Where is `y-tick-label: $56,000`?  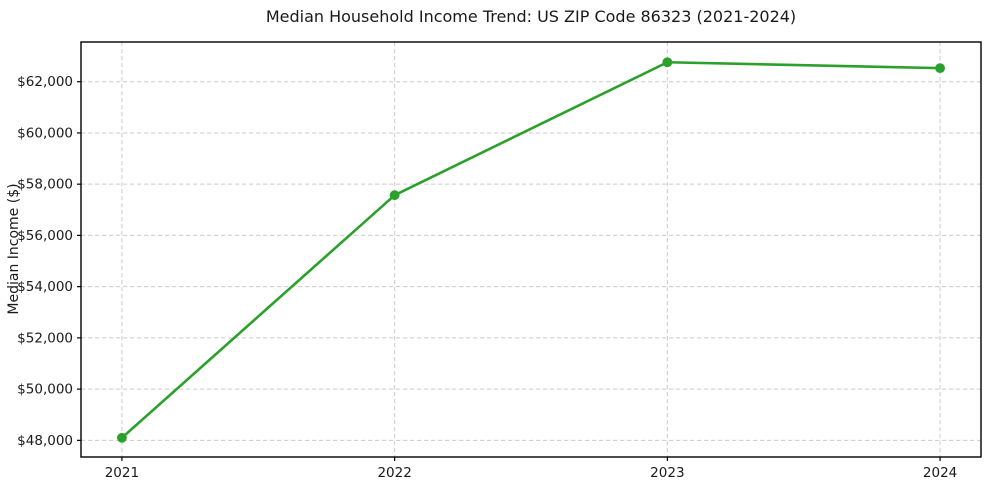
y-tick-label: $56,000 is located at coordinates (45, 236).